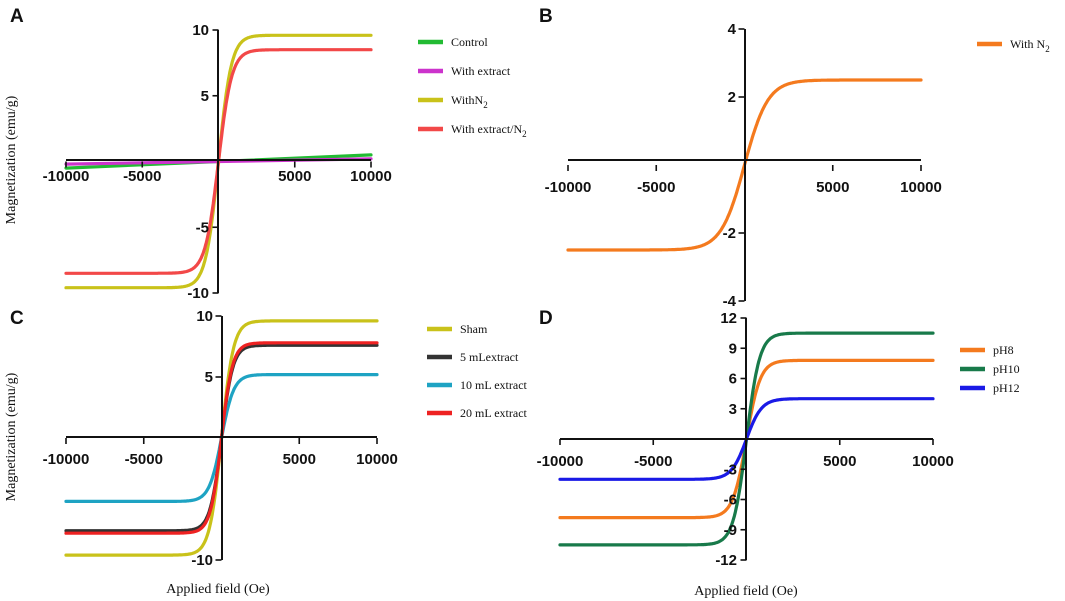 The height and width of the screenshot is (601, 1065). Describe the element at coordinates (546, 16) in the screenshot. I see `panel-letter: B` at that location.